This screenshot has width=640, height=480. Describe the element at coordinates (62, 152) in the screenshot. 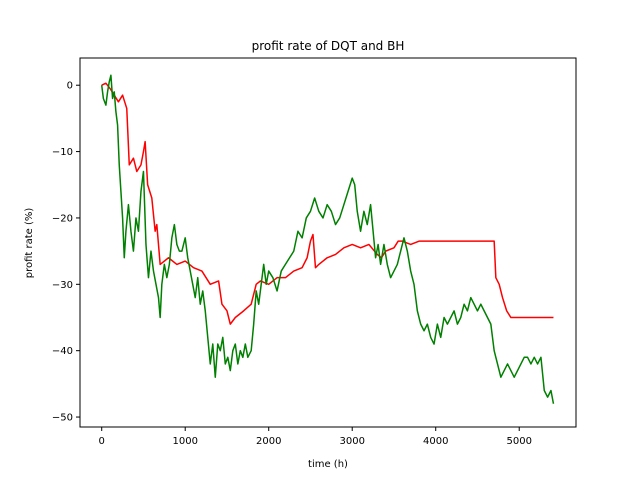

I see `y-tick-label: −10` at that location.